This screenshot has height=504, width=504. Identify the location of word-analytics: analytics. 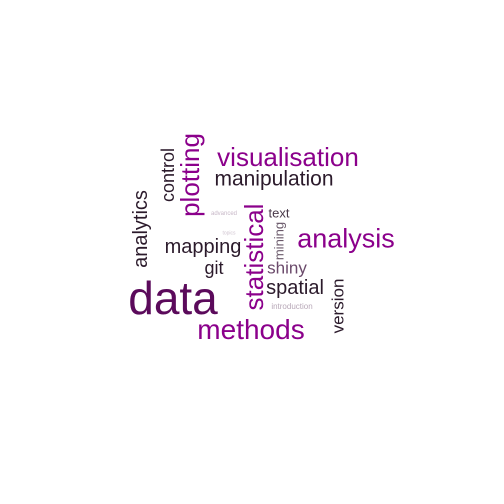
(141, 229).